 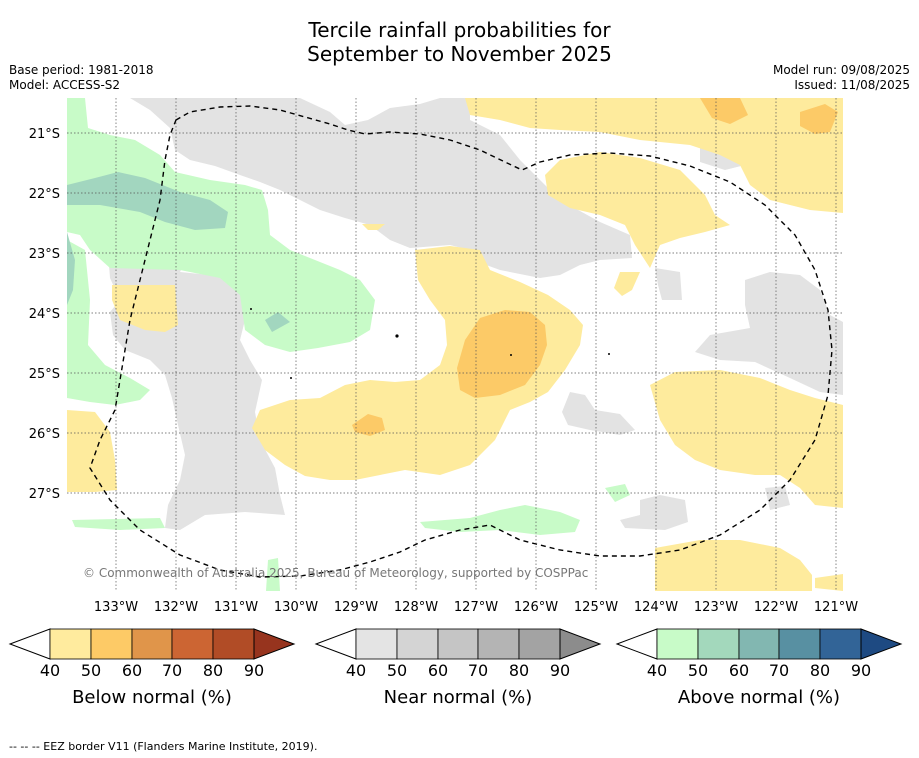 What do you see at coordinates (335, 644) in the screenshot?
I see `legend-near-under-arrow` at bounding box center [335, 644].